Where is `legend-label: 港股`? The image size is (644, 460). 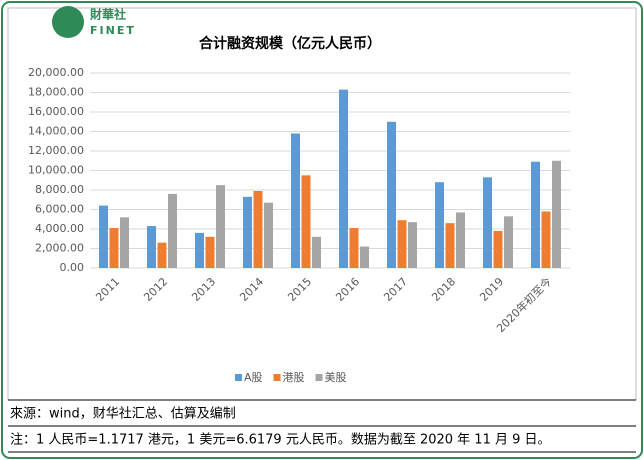
legend-label: 港股 is located at coordinates (294, 377).